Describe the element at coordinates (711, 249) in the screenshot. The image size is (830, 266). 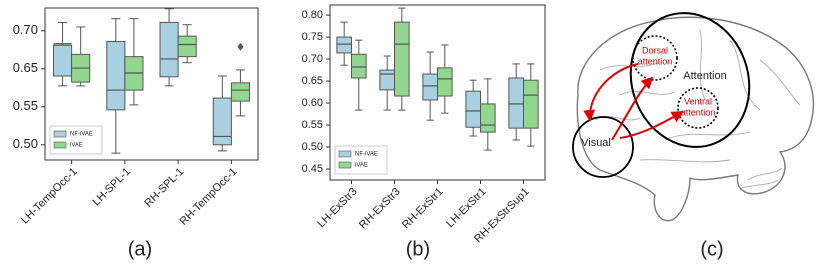
I see `caption: (c)` at that location.